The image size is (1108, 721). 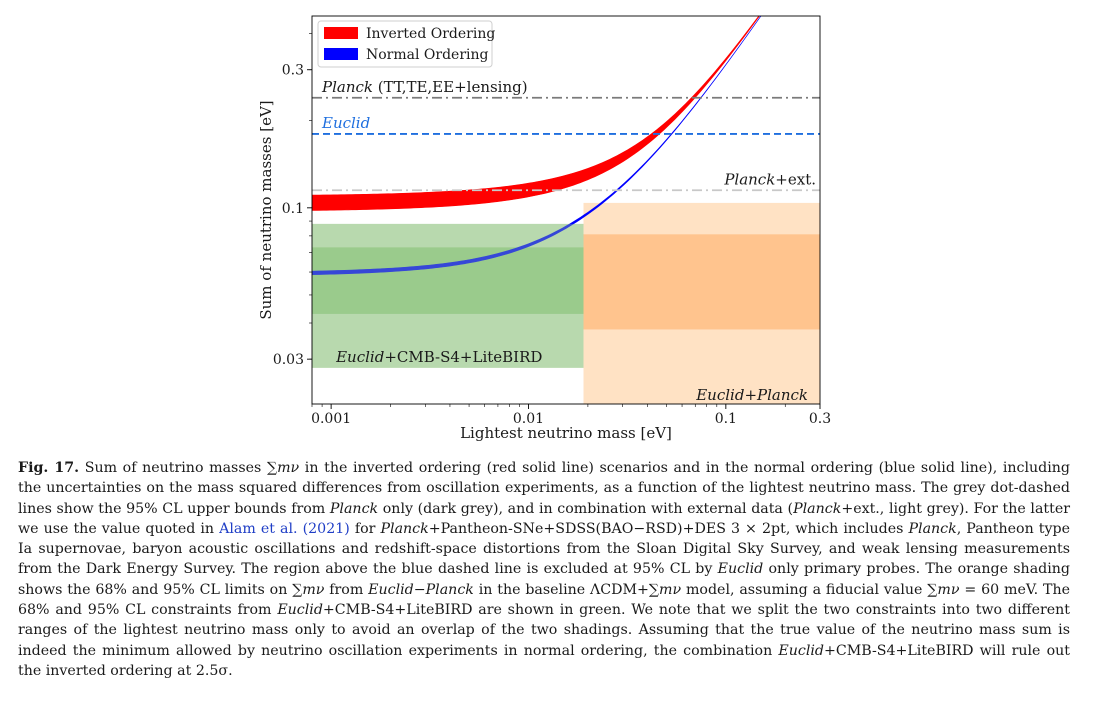 I want to click on cmb-s4-label: Euclid+CMB-S4+LiteBIRD, so click(x=438, y=357).